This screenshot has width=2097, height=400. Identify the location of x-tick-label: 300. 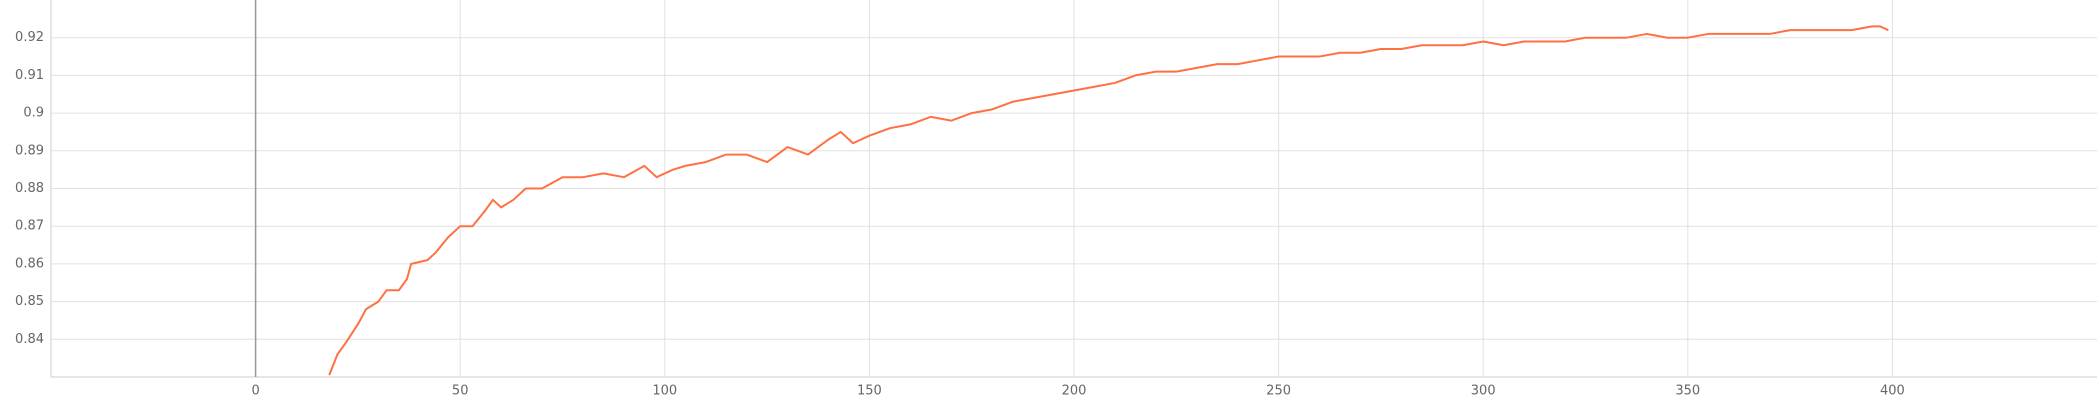
(1483, 391).